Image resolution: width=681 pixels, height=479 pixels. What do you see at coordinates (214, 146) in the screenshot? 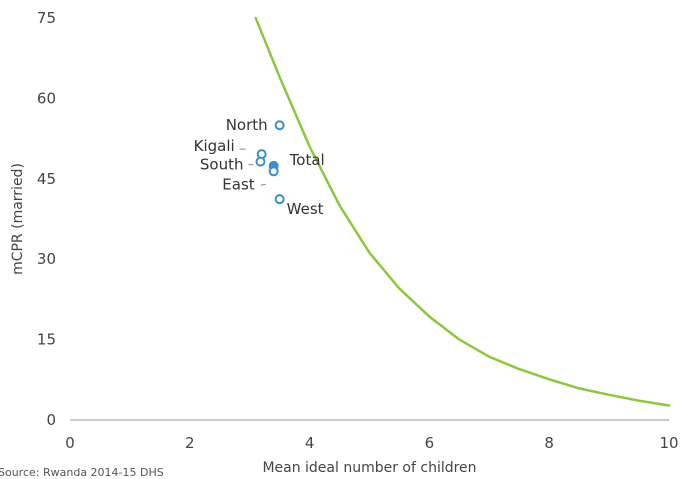
I see `point-label-kigali: Kigali` at bounding box center [214, 146].